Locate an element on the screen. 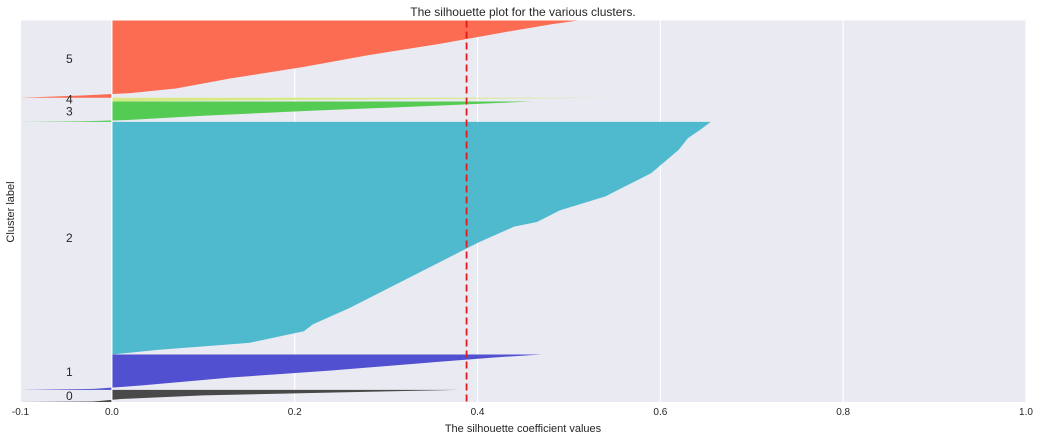 The width and height of the screenshot is (1039, 445). cluster-0-area is located at coordinates (240, 395).